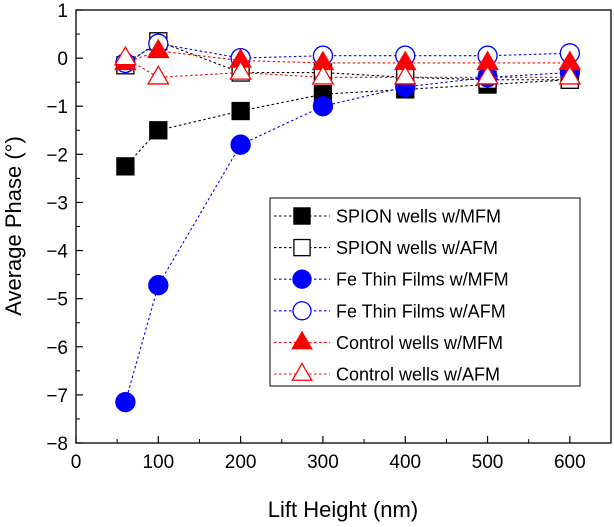 This screenshot has width=614, height=527. Describe the element at coordinates (57, 444) in the screenshot. I see `y-tick-label: −8` at that location.